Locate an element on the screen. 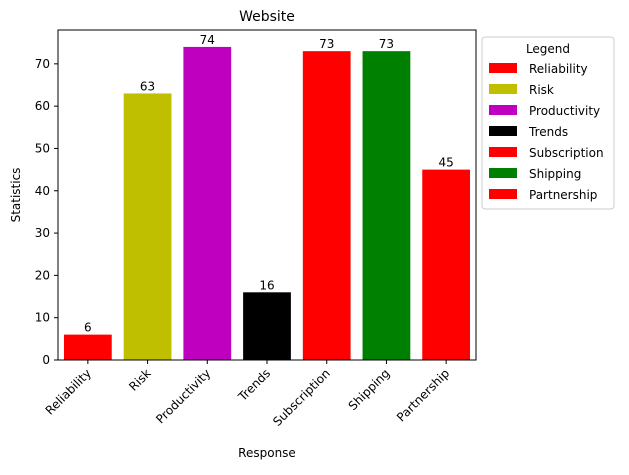 This screenshot has height=475, width=629. x-tick-label: Trends is located at coordinates (254, 385).